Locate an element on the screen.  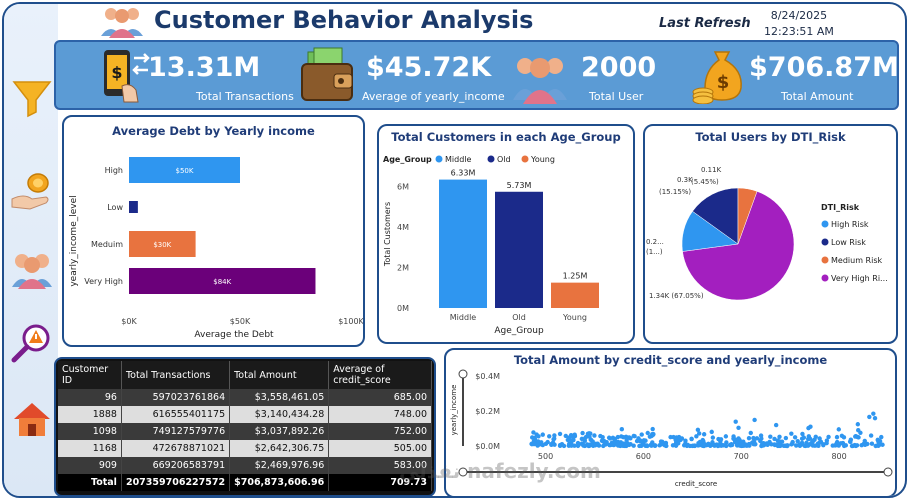
column-header: Total Amount is located at coordinates (279, 375).